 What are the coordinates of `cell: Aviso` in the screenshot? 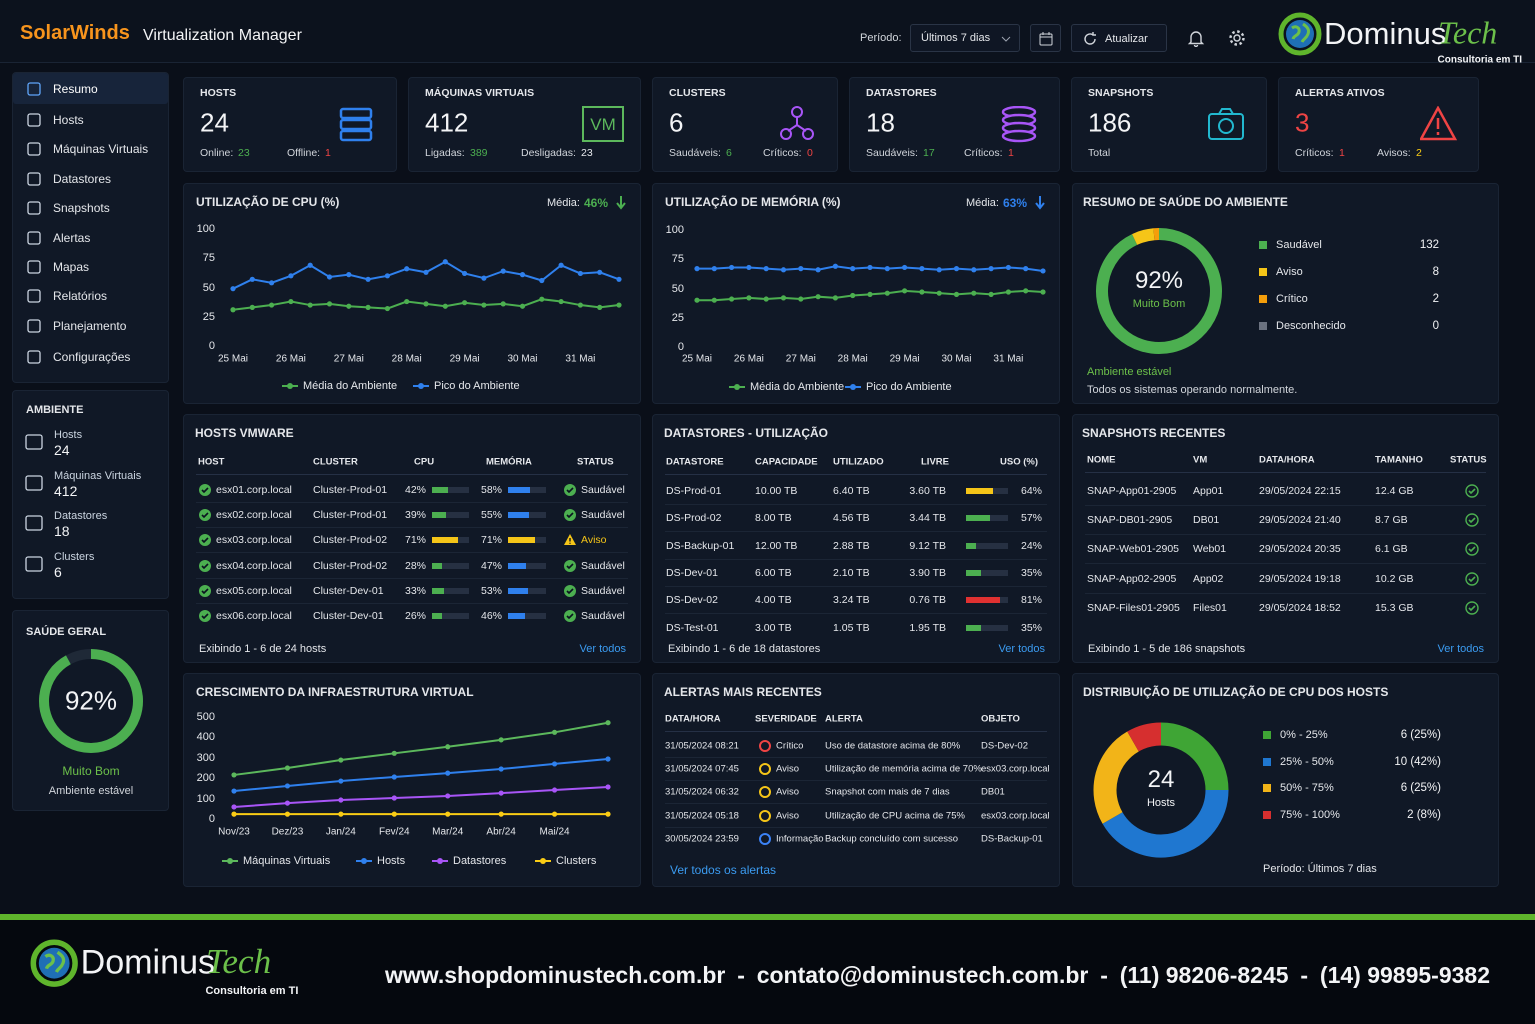 It's located at (788, 792).